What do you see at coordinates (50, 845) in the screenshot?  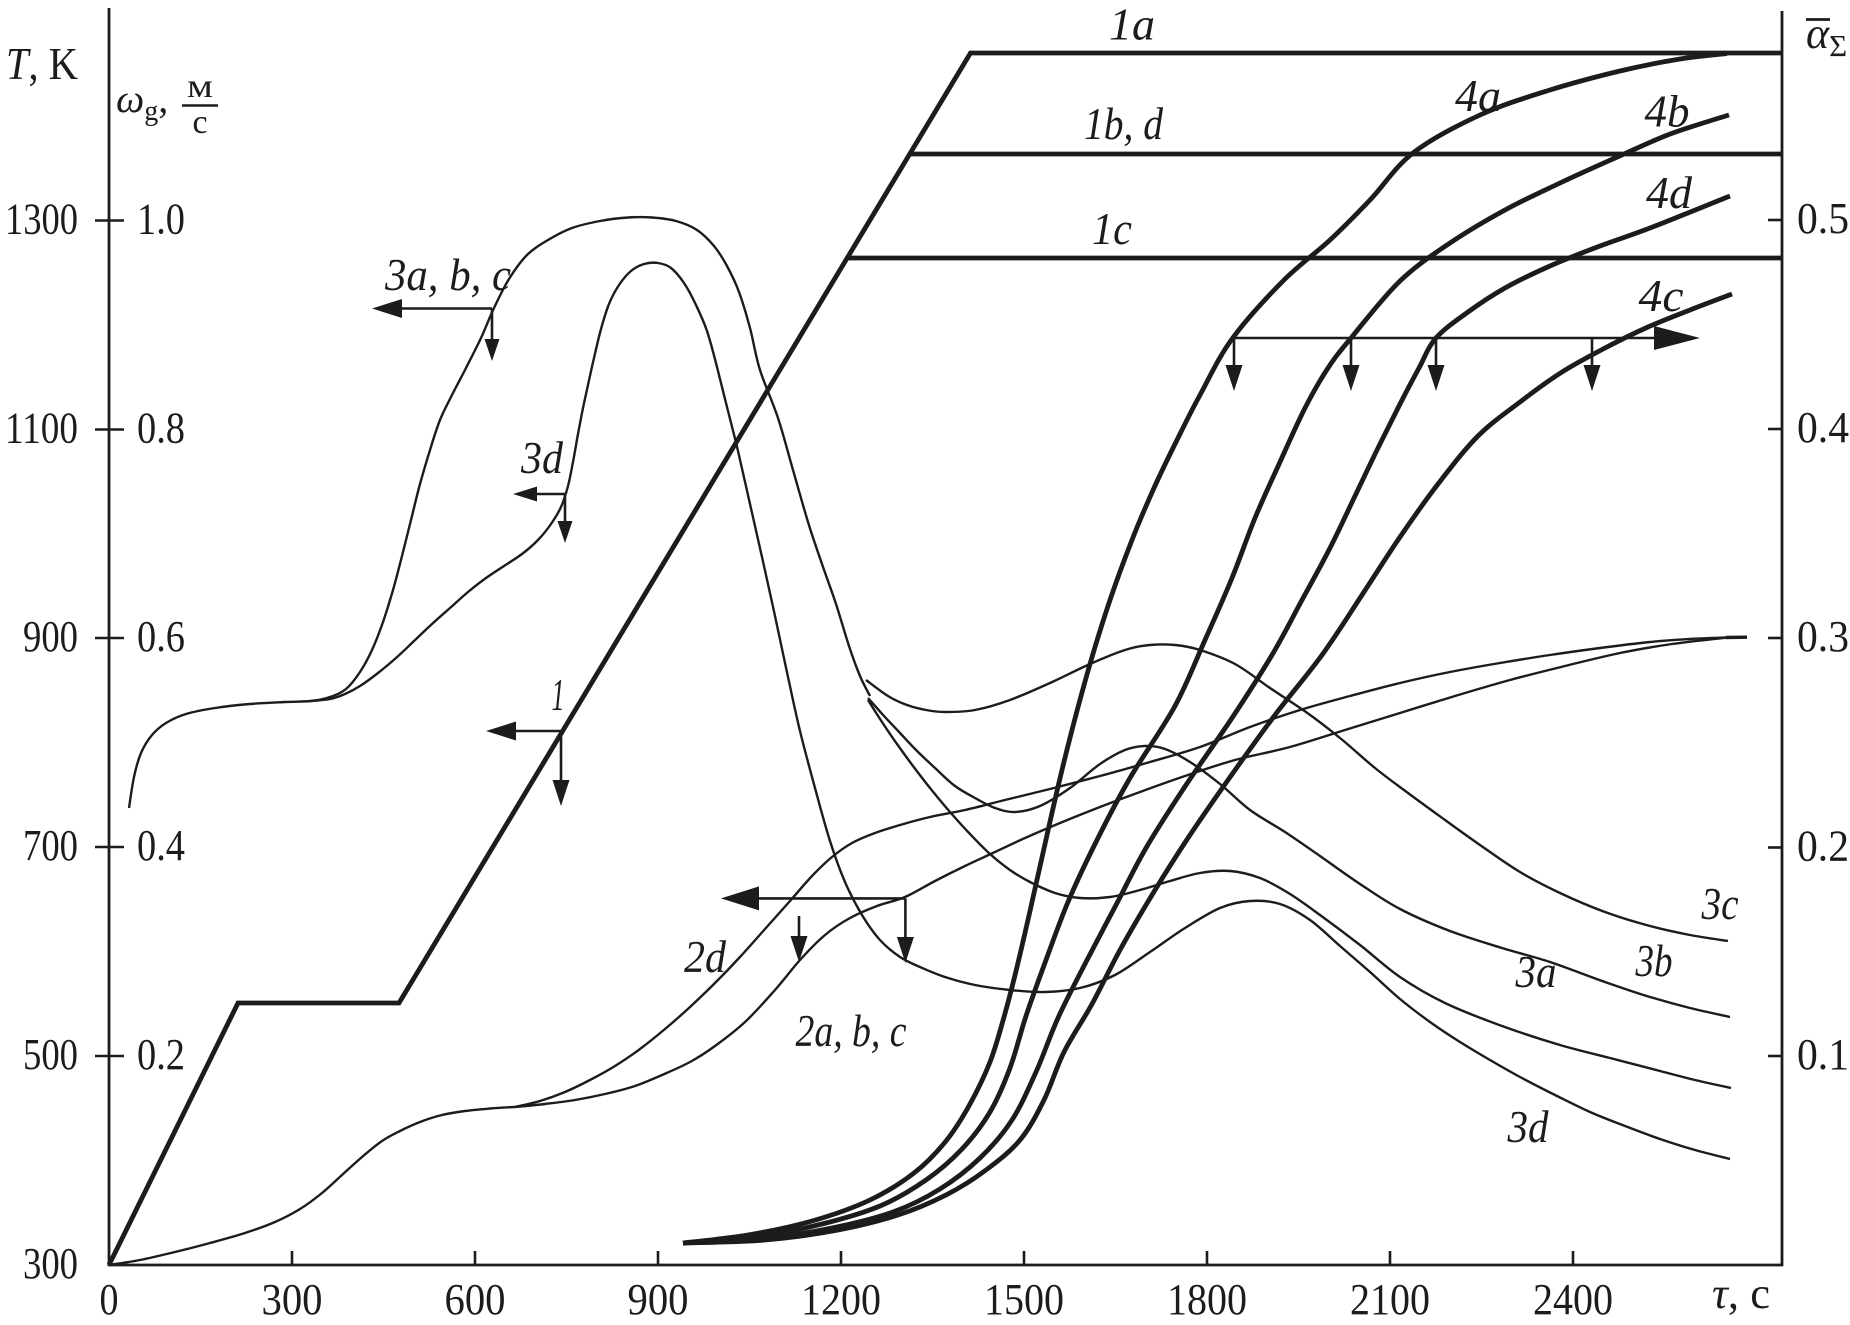 I see `svg-text: 700` at bounding box center [50, 845].